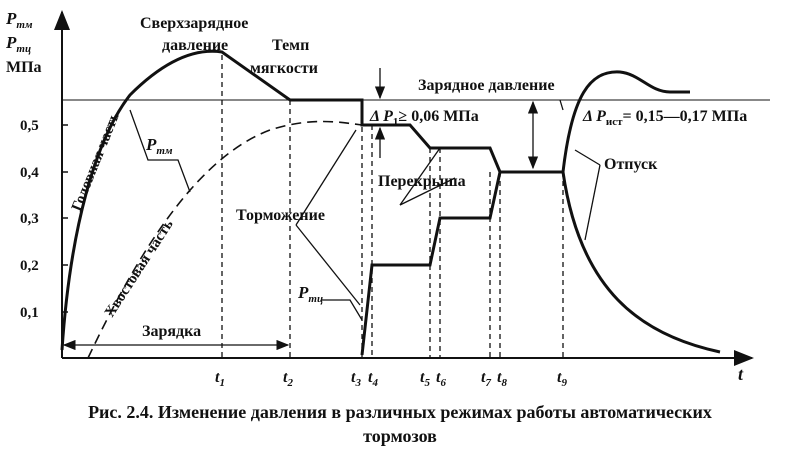  I want to click on softness-label-2: мягкости, so click(284, 68).